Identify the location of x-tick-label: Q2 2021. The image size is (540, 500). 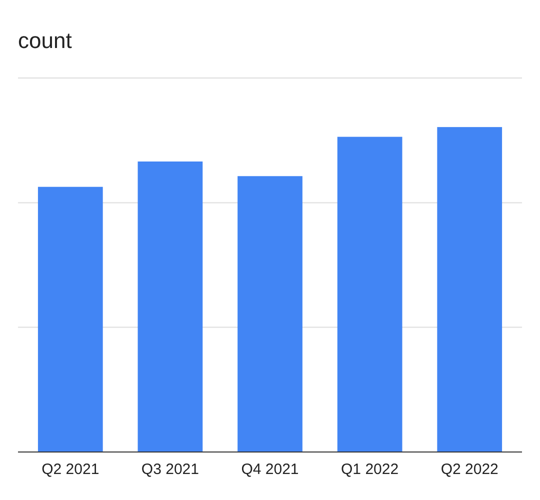
(71, 469).